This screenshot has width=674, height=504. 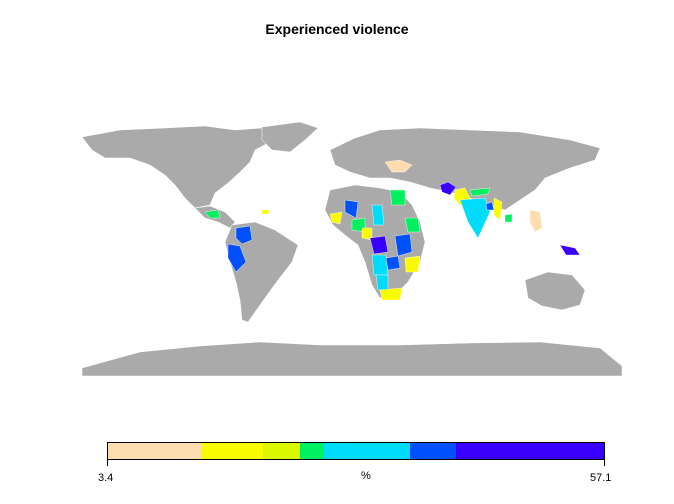 I want to click on country-angola, so click(x=380, y=265).